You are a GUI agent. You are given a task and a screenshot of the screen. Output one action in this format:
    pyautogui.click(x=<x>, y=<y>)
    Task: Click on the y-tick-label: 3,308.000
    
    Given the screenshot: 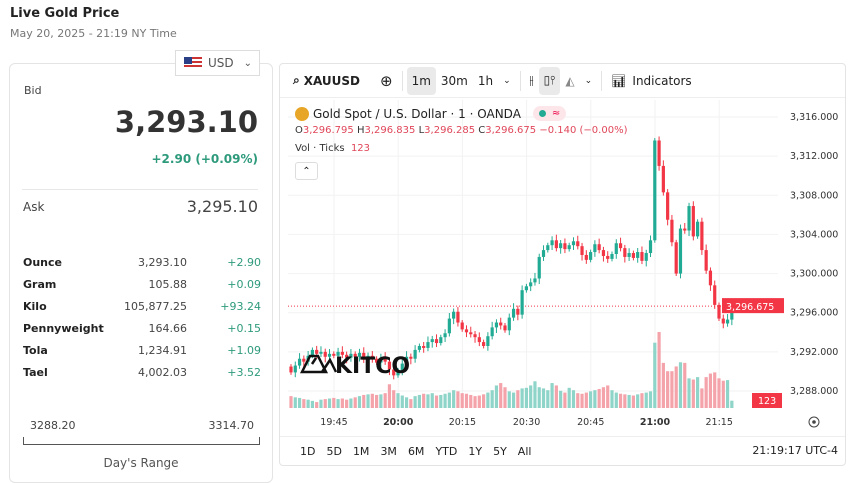 What is the action you would take?
    pyautogui.click(x=814, y=195)
    